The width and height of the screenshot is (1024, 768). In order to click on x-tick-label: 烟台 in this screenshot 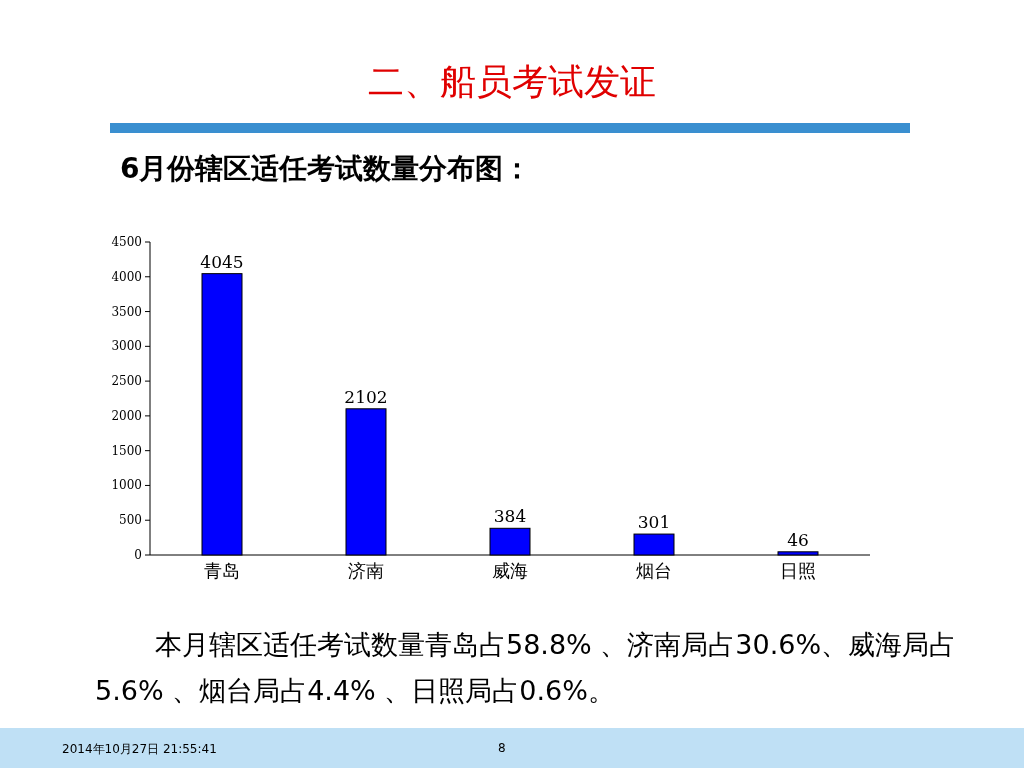, I will do `click(654, 570)`.